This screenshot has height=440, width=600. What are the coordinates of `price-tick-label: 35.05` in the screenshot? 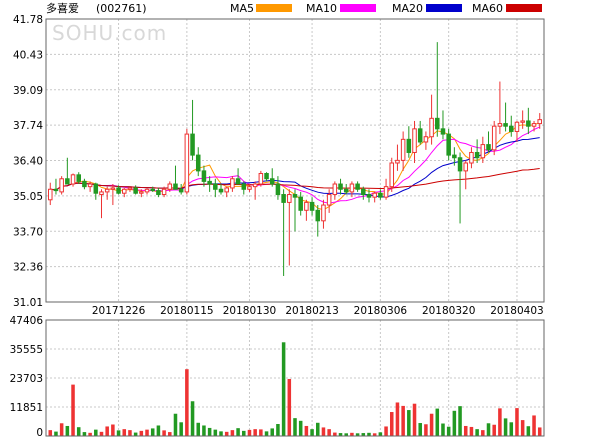 It's located at (28, 197).